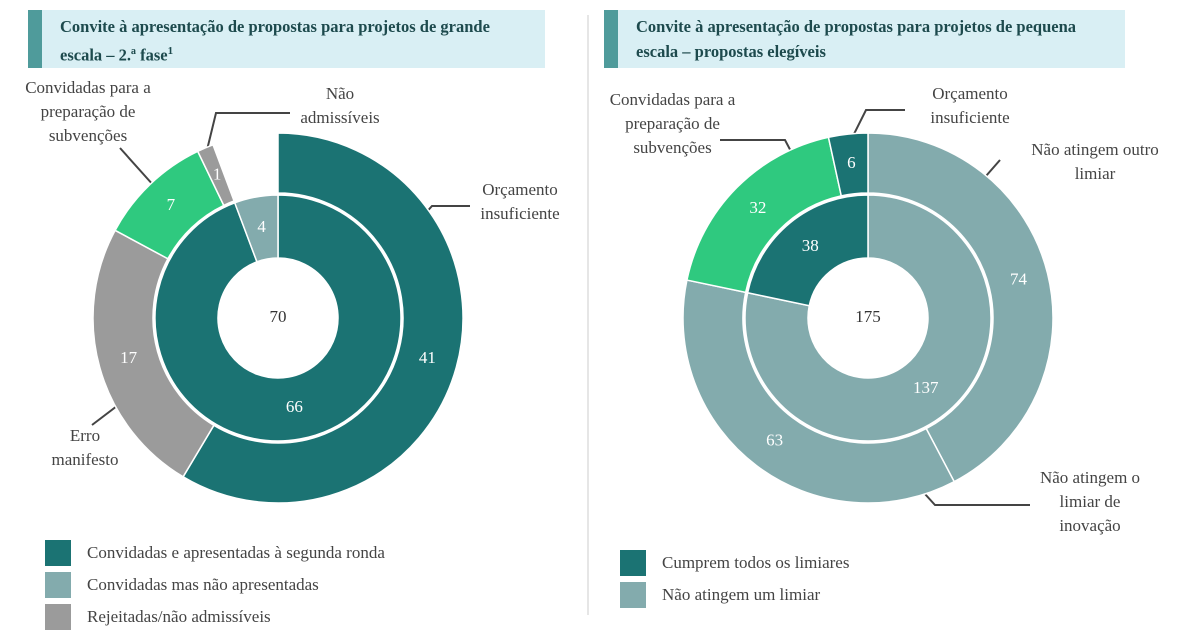 Image resolution: width=1184 pixels, height=631 pixels. What do you see at coordinates (756, 562) in the screenshot?
I see `legend-label: Cumprem todos os limiares` at bounding box center [756, 562].